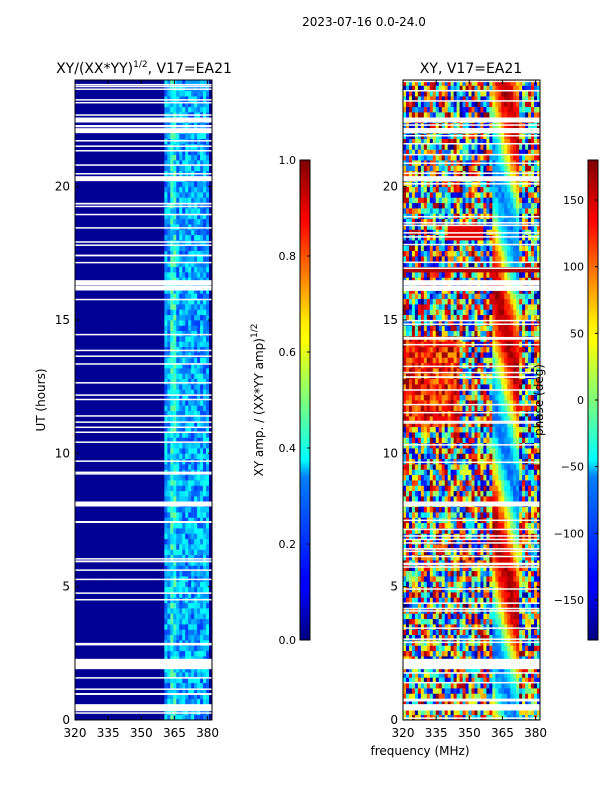 This screenshot has height=800, width=600. Describe the element at coordinates (364, 22) in the screenshot. I see `figure-suptitle: 2023-07-16 0.0-24.0` at that location.